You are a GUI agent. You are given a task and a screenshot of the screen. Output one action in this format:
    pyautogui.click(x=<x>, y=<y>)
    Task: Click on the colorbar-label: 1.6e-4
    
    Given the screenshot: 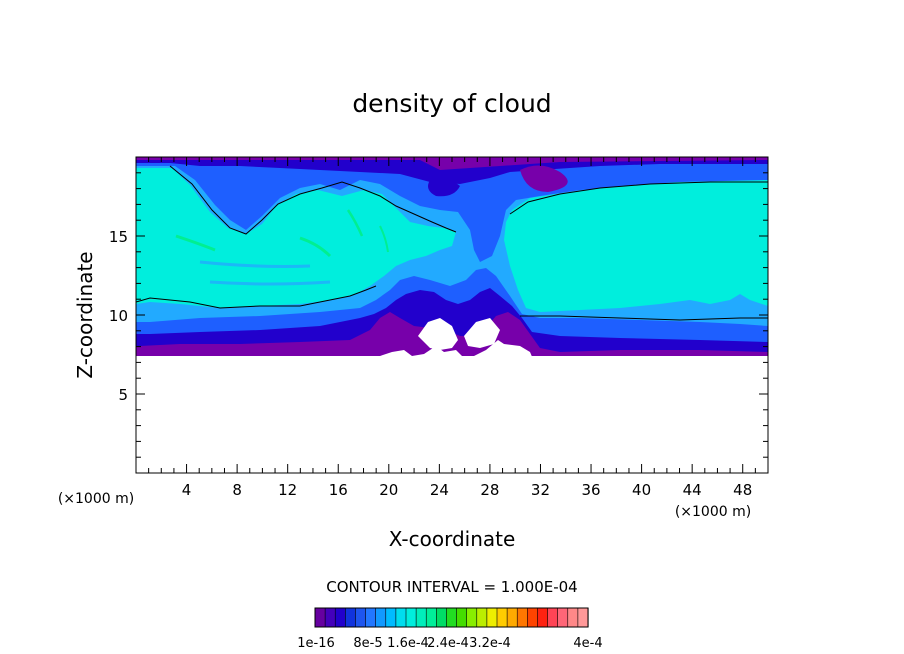 What is the action you would take?
    pyautogui.click(x=408, y=643)
    